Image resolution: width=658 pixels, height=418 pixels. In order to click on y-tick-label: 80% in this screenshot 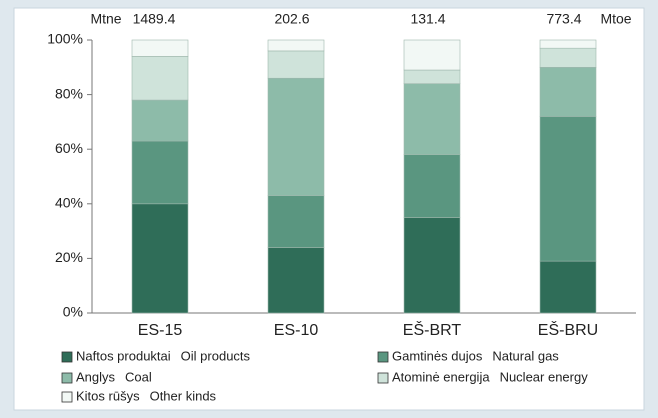, I will do `click(69, 93)`.